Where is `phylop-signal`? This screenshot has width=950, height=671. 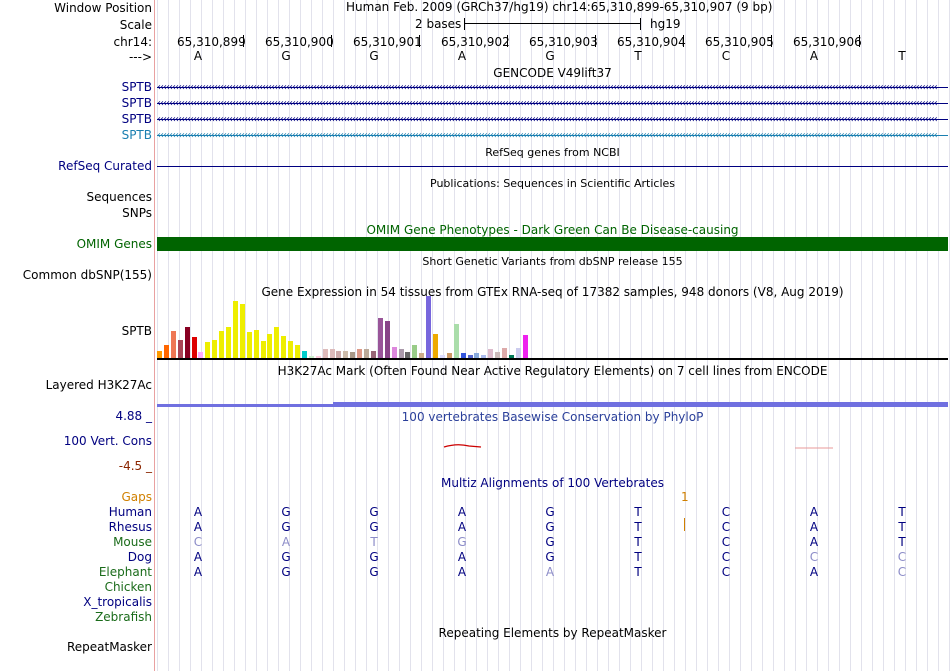 phylop-signal is located at coordinates (552, 448).